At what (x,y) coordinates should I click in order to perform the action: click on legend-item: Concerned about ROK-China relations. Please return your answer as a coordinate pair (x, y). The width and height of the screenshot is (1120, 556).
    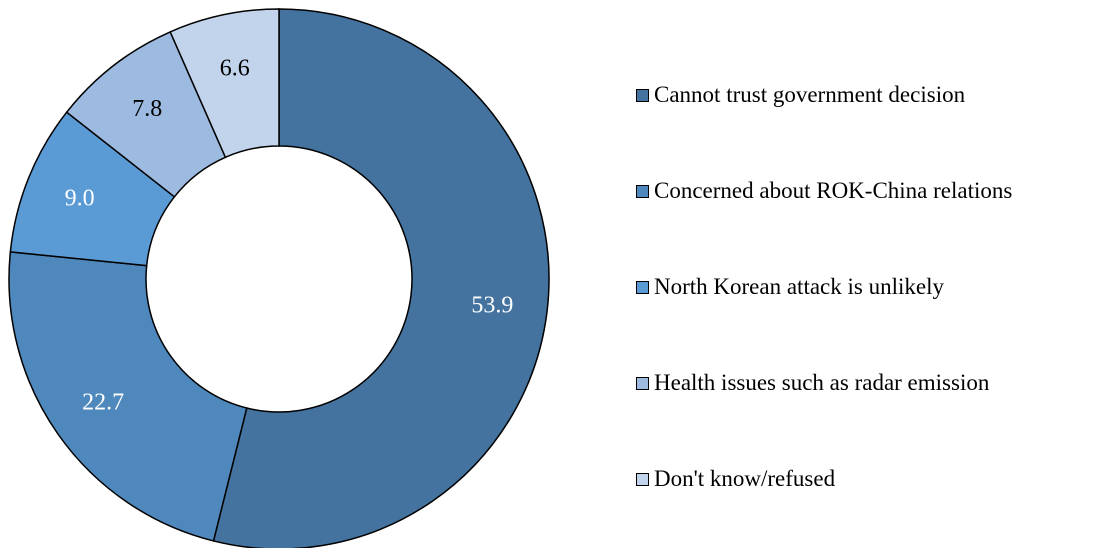
    Looking at the image, I should click on (824, 191).